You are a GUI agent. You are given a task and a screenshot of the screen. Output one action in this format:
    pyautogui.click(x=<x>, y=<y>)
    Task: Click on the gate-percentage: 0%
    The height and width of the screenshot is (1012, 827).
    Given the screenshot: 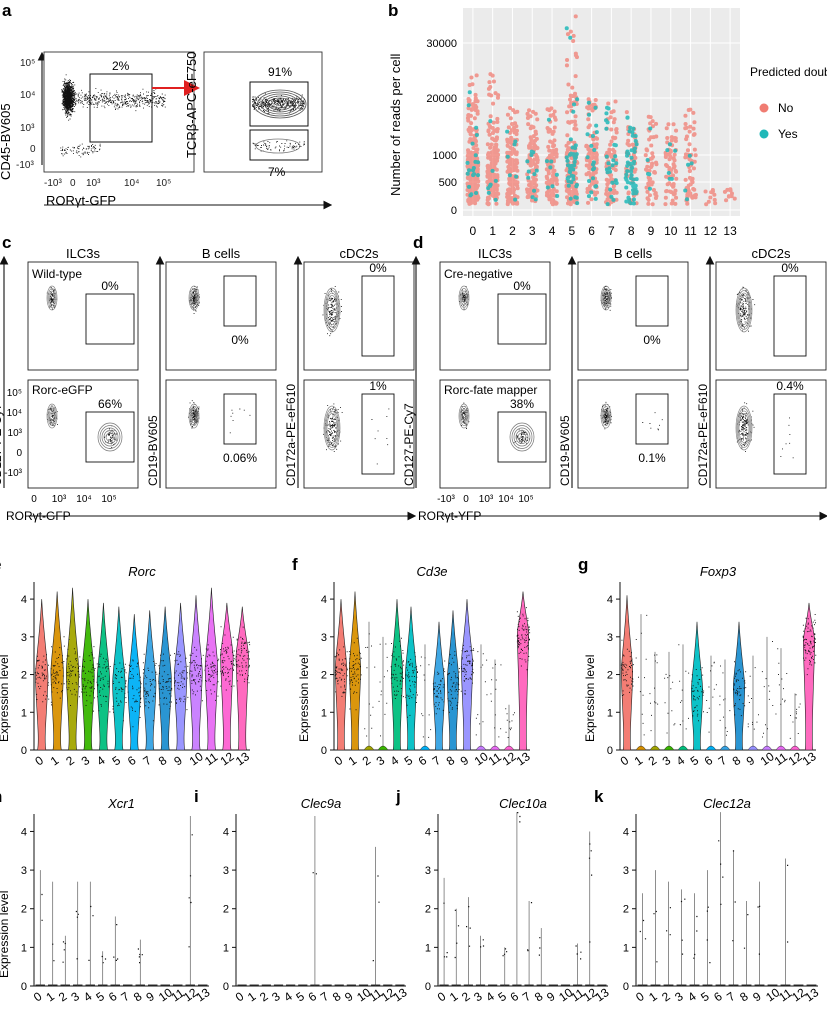 What is the action you would take?
    pyautogui.click(x=652, y=340)
    